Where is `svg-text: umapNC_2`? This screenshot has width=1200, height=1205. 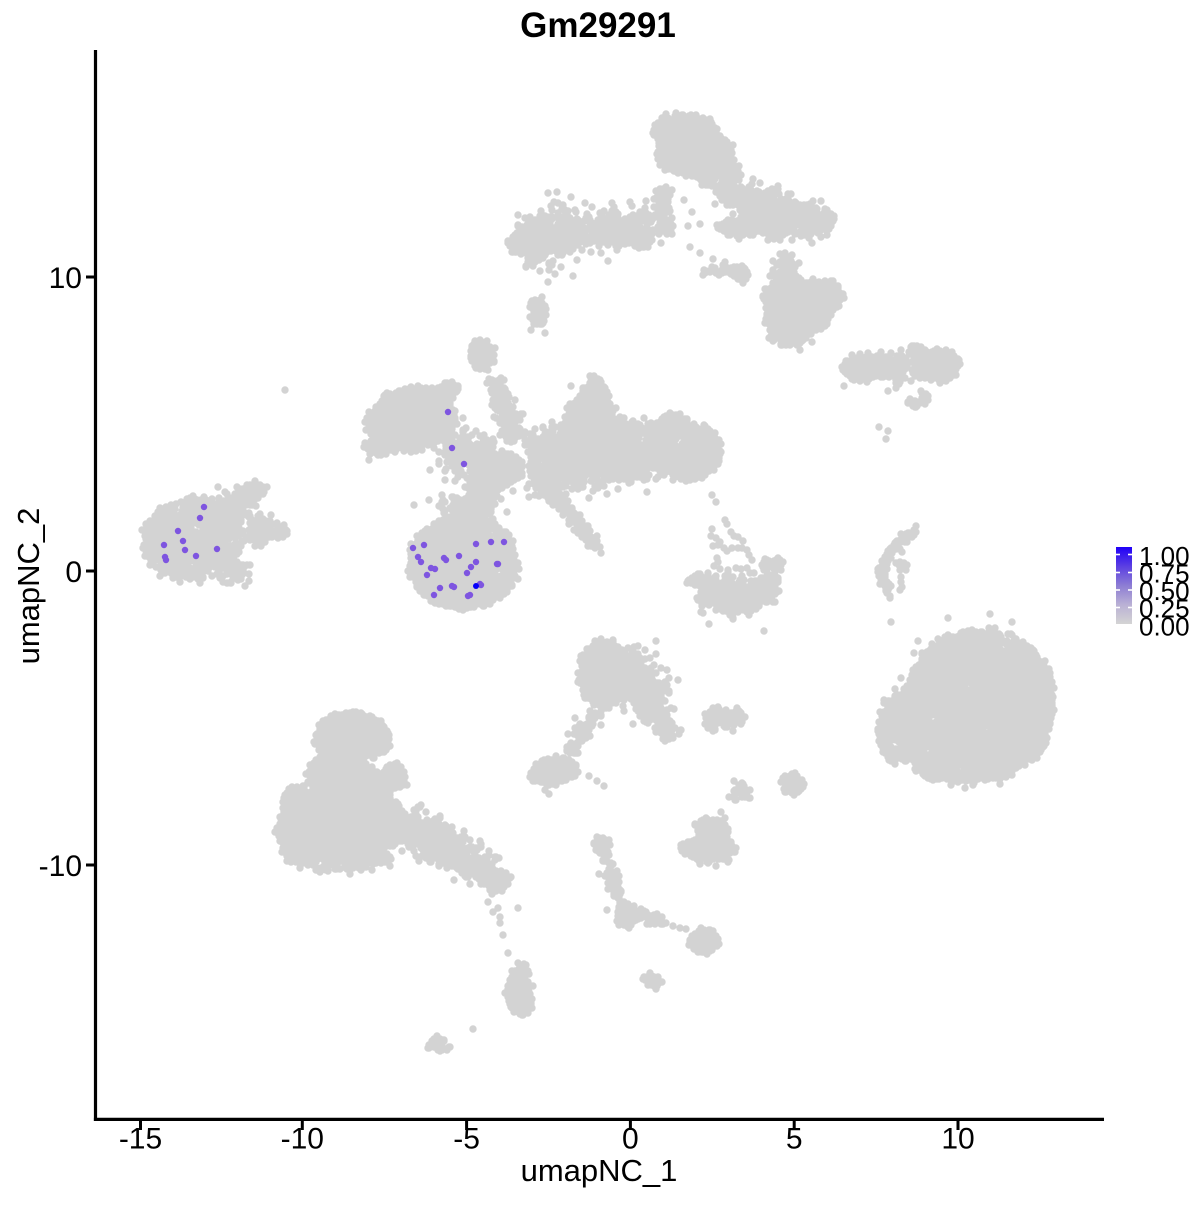 svg-text: umapNC_2 is located at coordinates (28, 586).